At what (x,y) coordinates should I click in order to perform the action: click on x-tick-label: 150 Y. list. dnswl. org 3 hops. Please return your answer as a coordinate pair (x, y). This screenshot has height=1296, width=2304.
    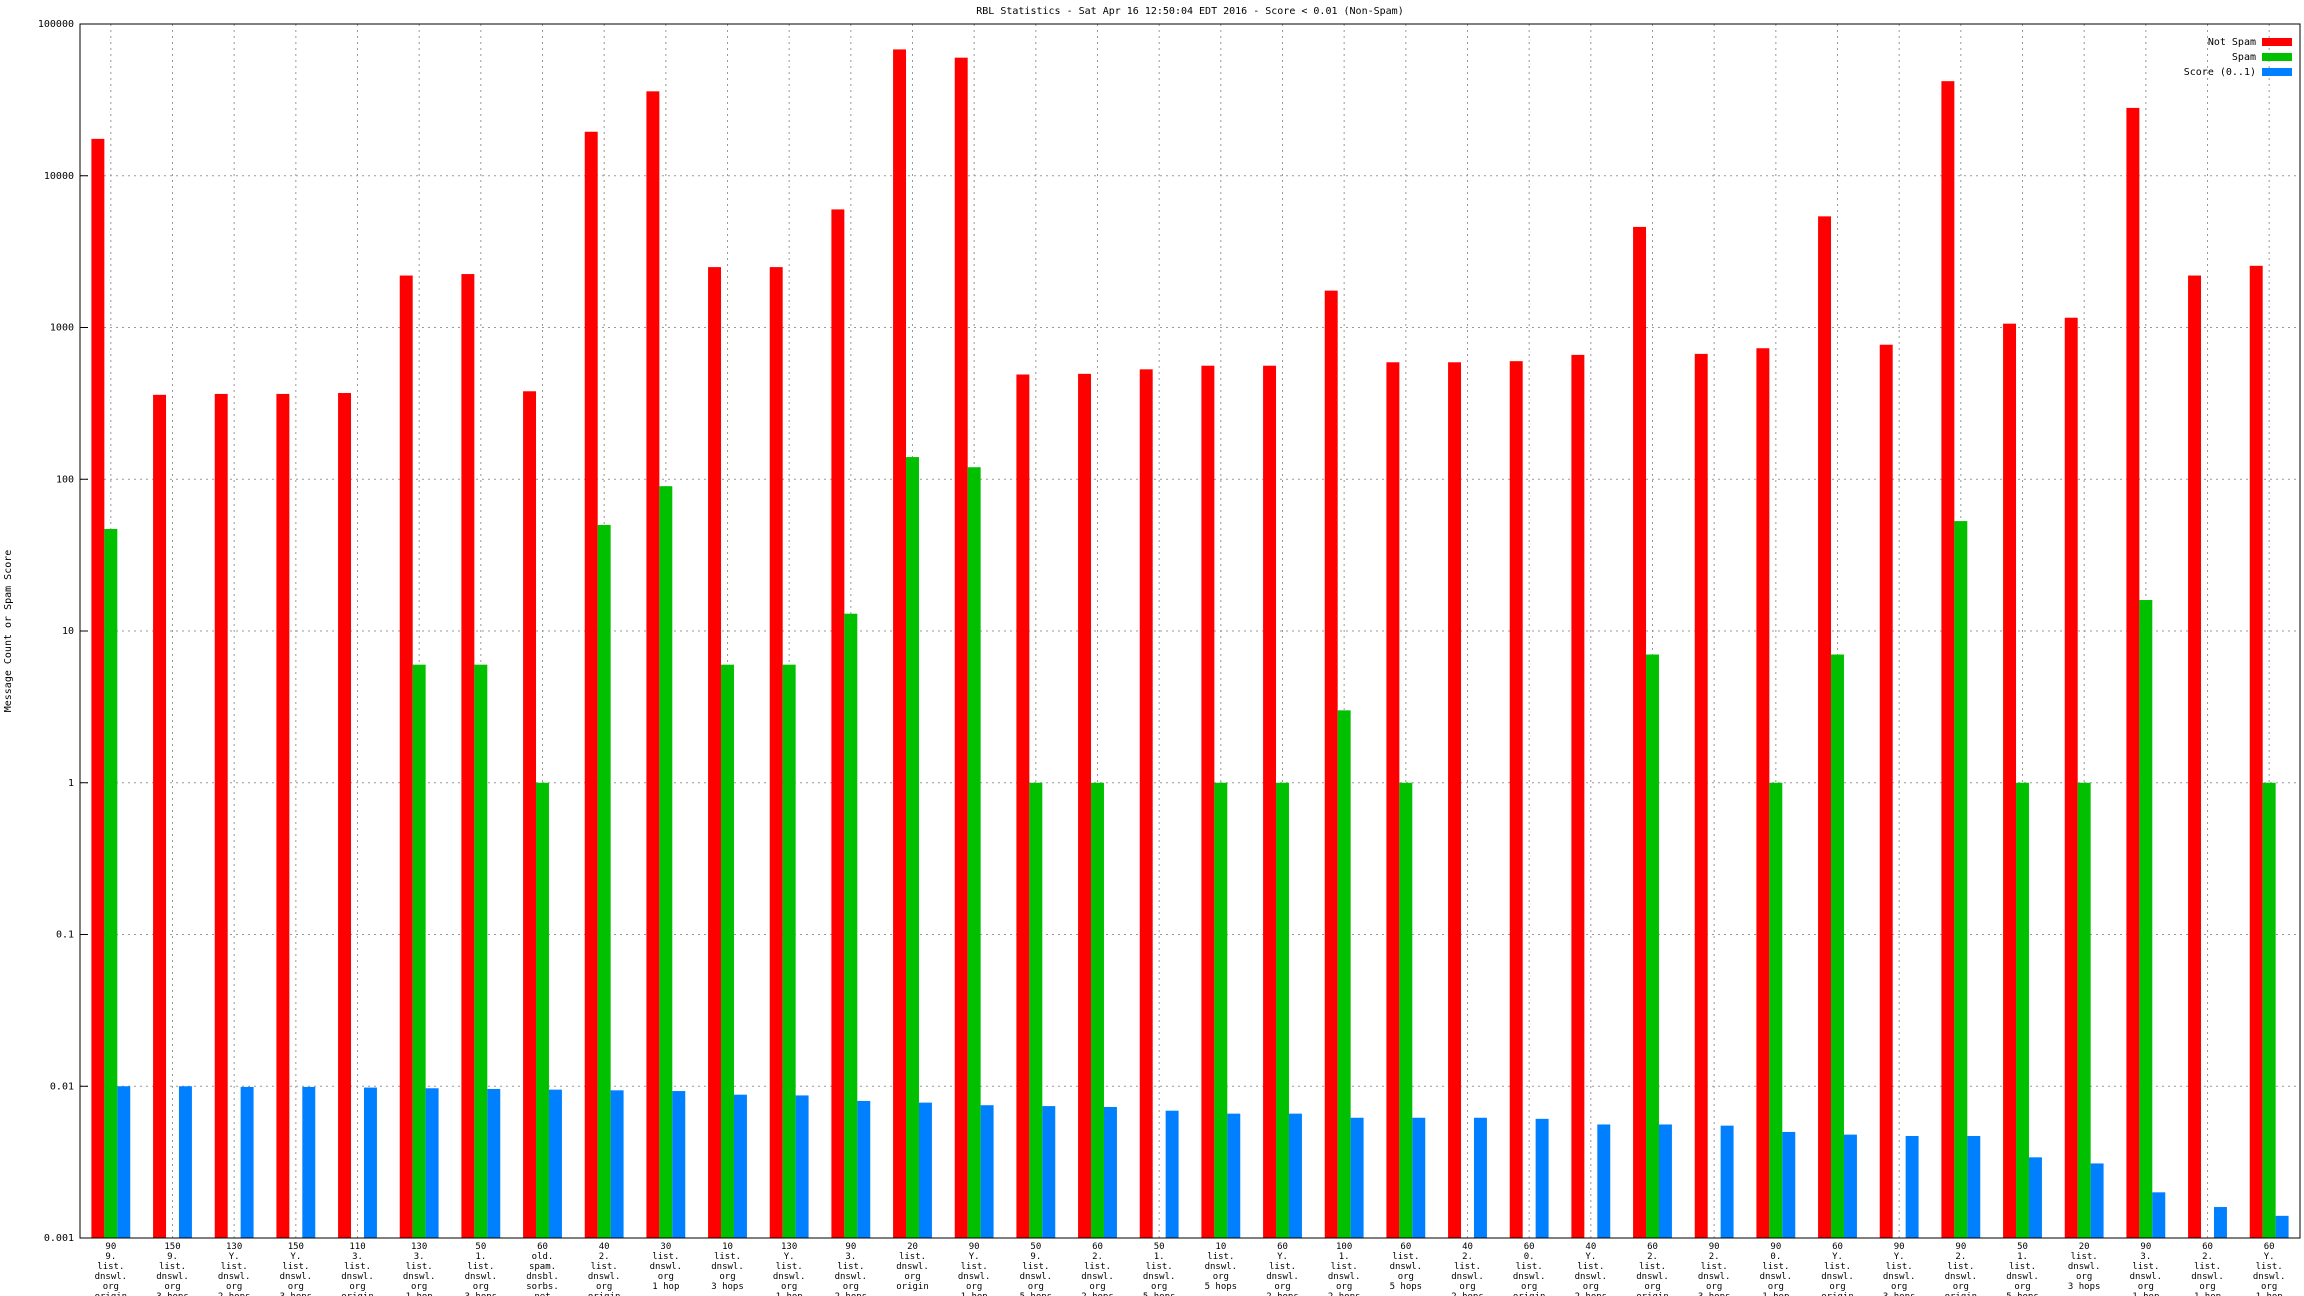
    Looking at the image, I should click on (296, 1269).